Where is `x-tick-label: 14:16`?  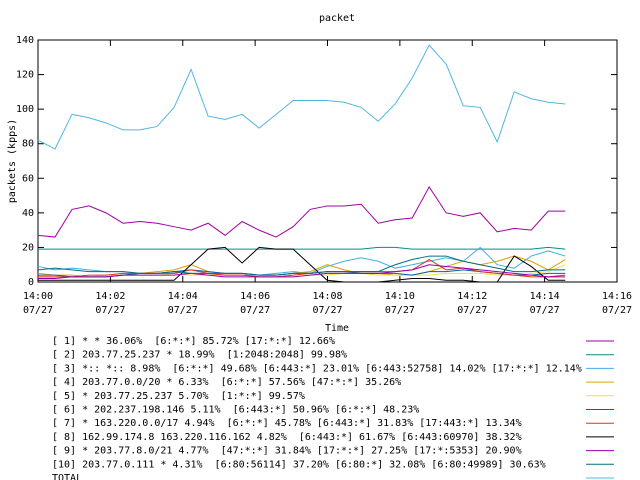
x-tick-label: 14:16 is located at coordinates (617, 296).